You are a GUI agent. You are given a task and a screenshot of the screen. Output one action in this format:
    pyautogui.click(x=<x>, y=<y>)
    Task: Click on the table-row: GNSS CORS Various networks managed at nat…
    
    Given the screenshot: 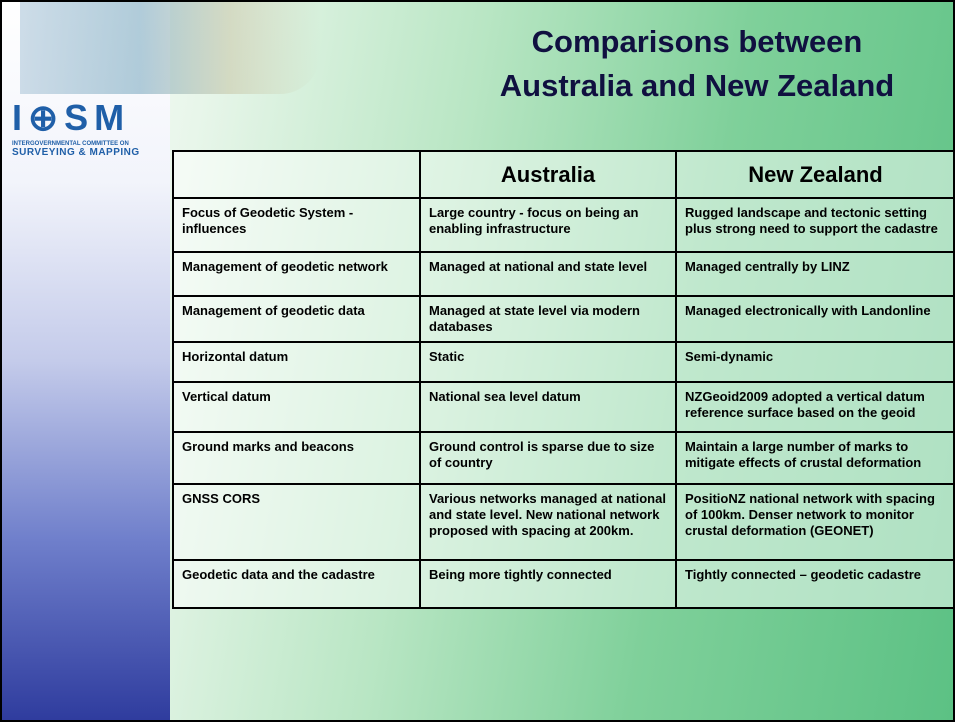 What is the action you would take?
    pyautogui.click(x=562, y=522)
    